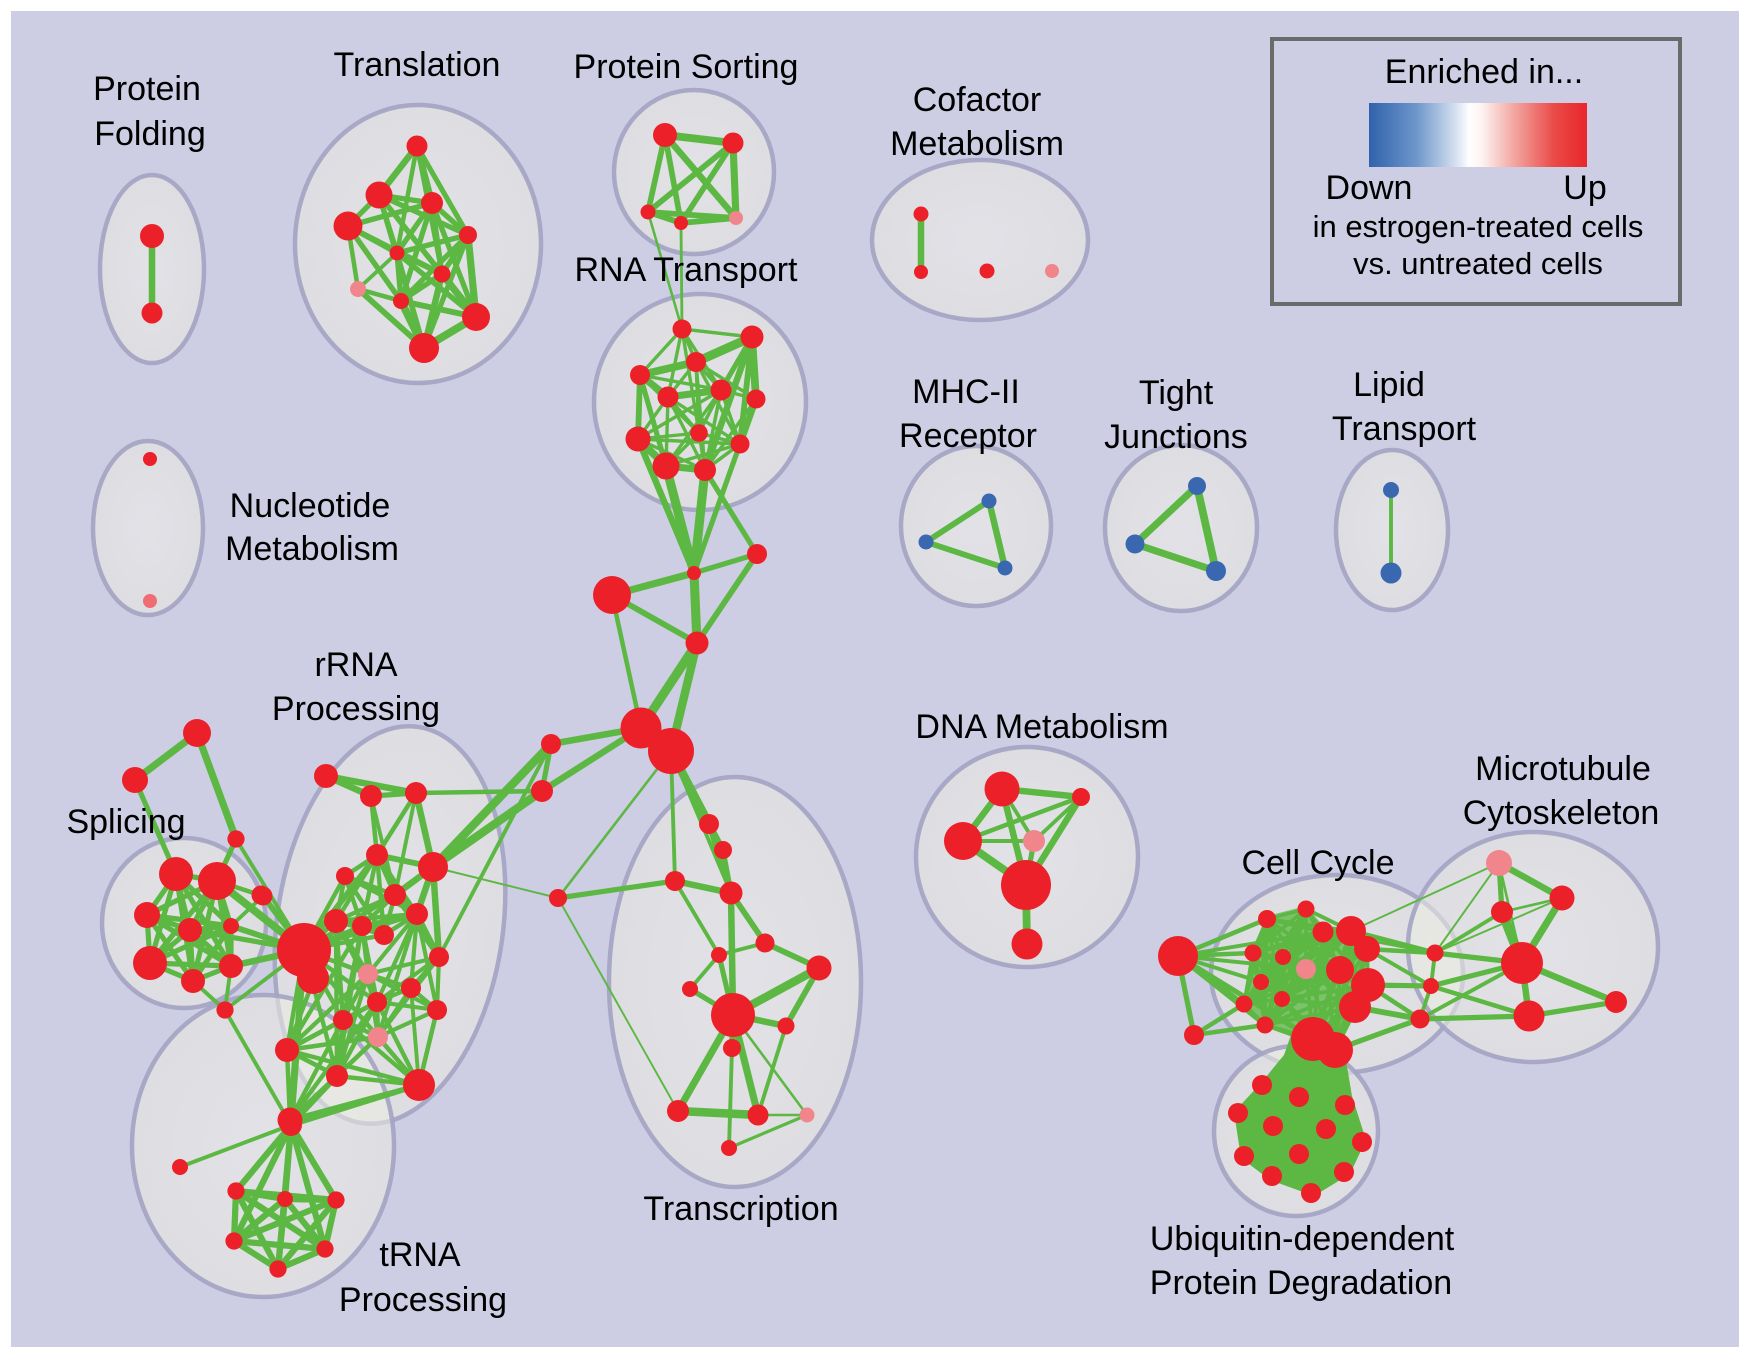  What do you see at coordinates (310, 506) in the screenshot?
I see `svg-text: Nucleotide` at bounding box center [310, 506].